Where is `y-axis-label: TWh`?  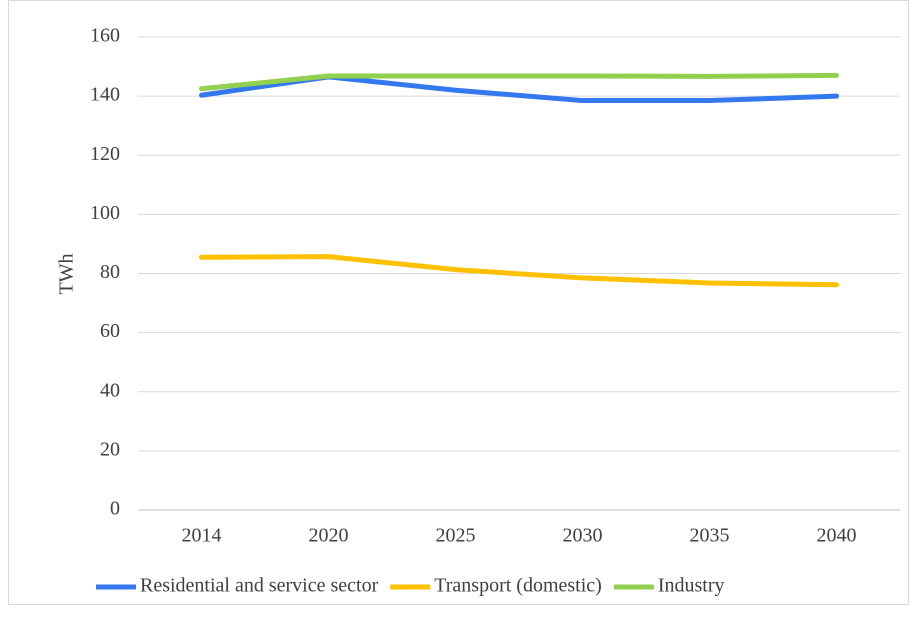
y-axis-label: TWh is located at coordinates (67, 273).